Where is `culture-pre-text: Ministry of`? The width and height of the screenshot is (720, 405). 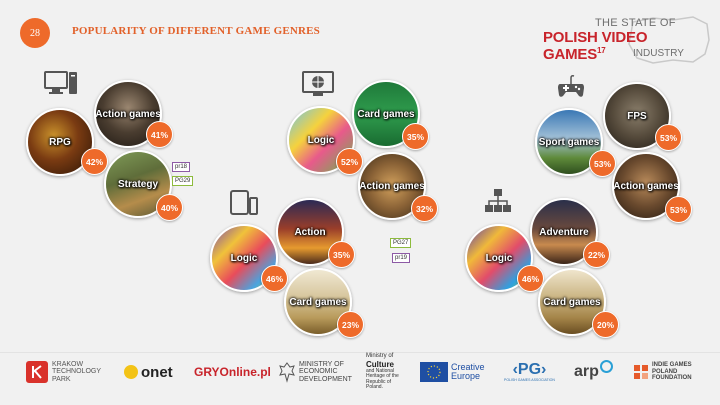 culture-pre-text: Ministry of is located at coordinates (380, 356).